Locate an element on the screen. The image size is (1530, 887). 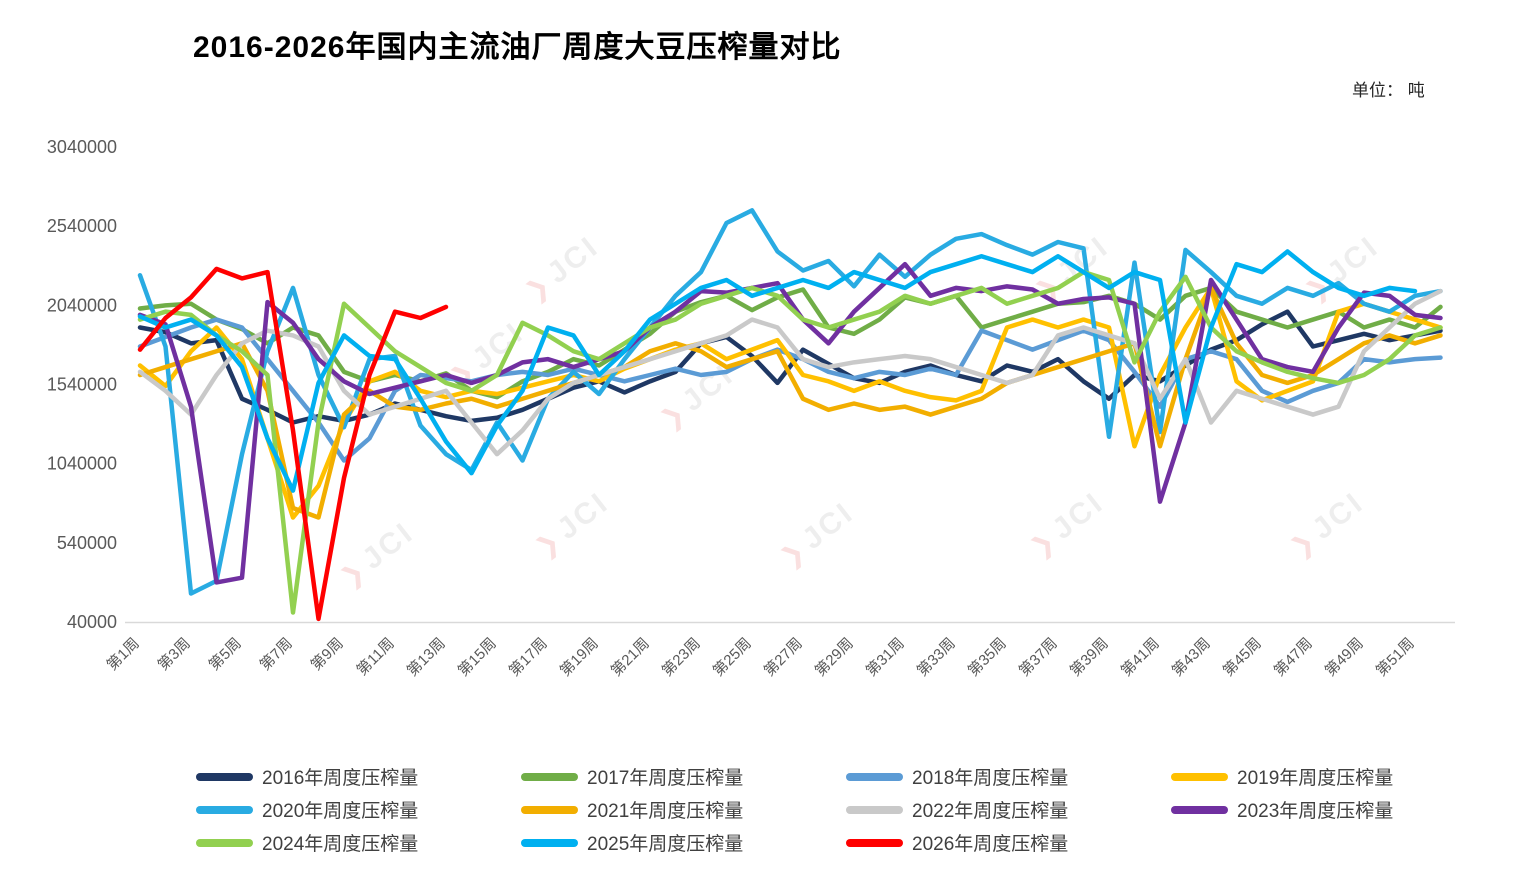
legend-item-2021年: 2021年周度压榨量 is located at coordinates (683, 809).